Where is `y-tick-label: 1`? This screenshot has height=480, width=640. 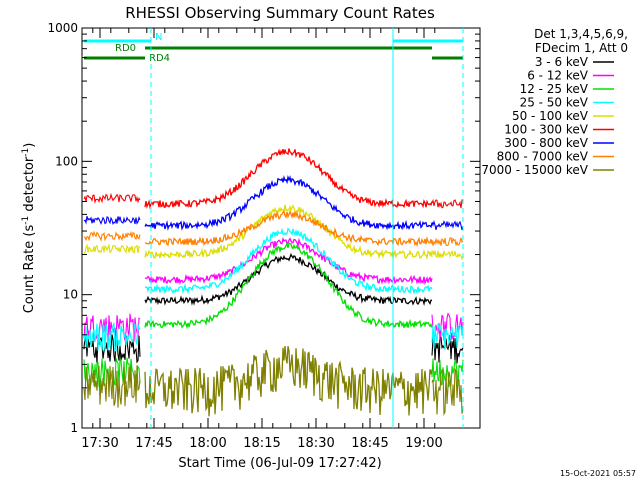
y-tick-label: 1 is located at coordinates (74, 428).